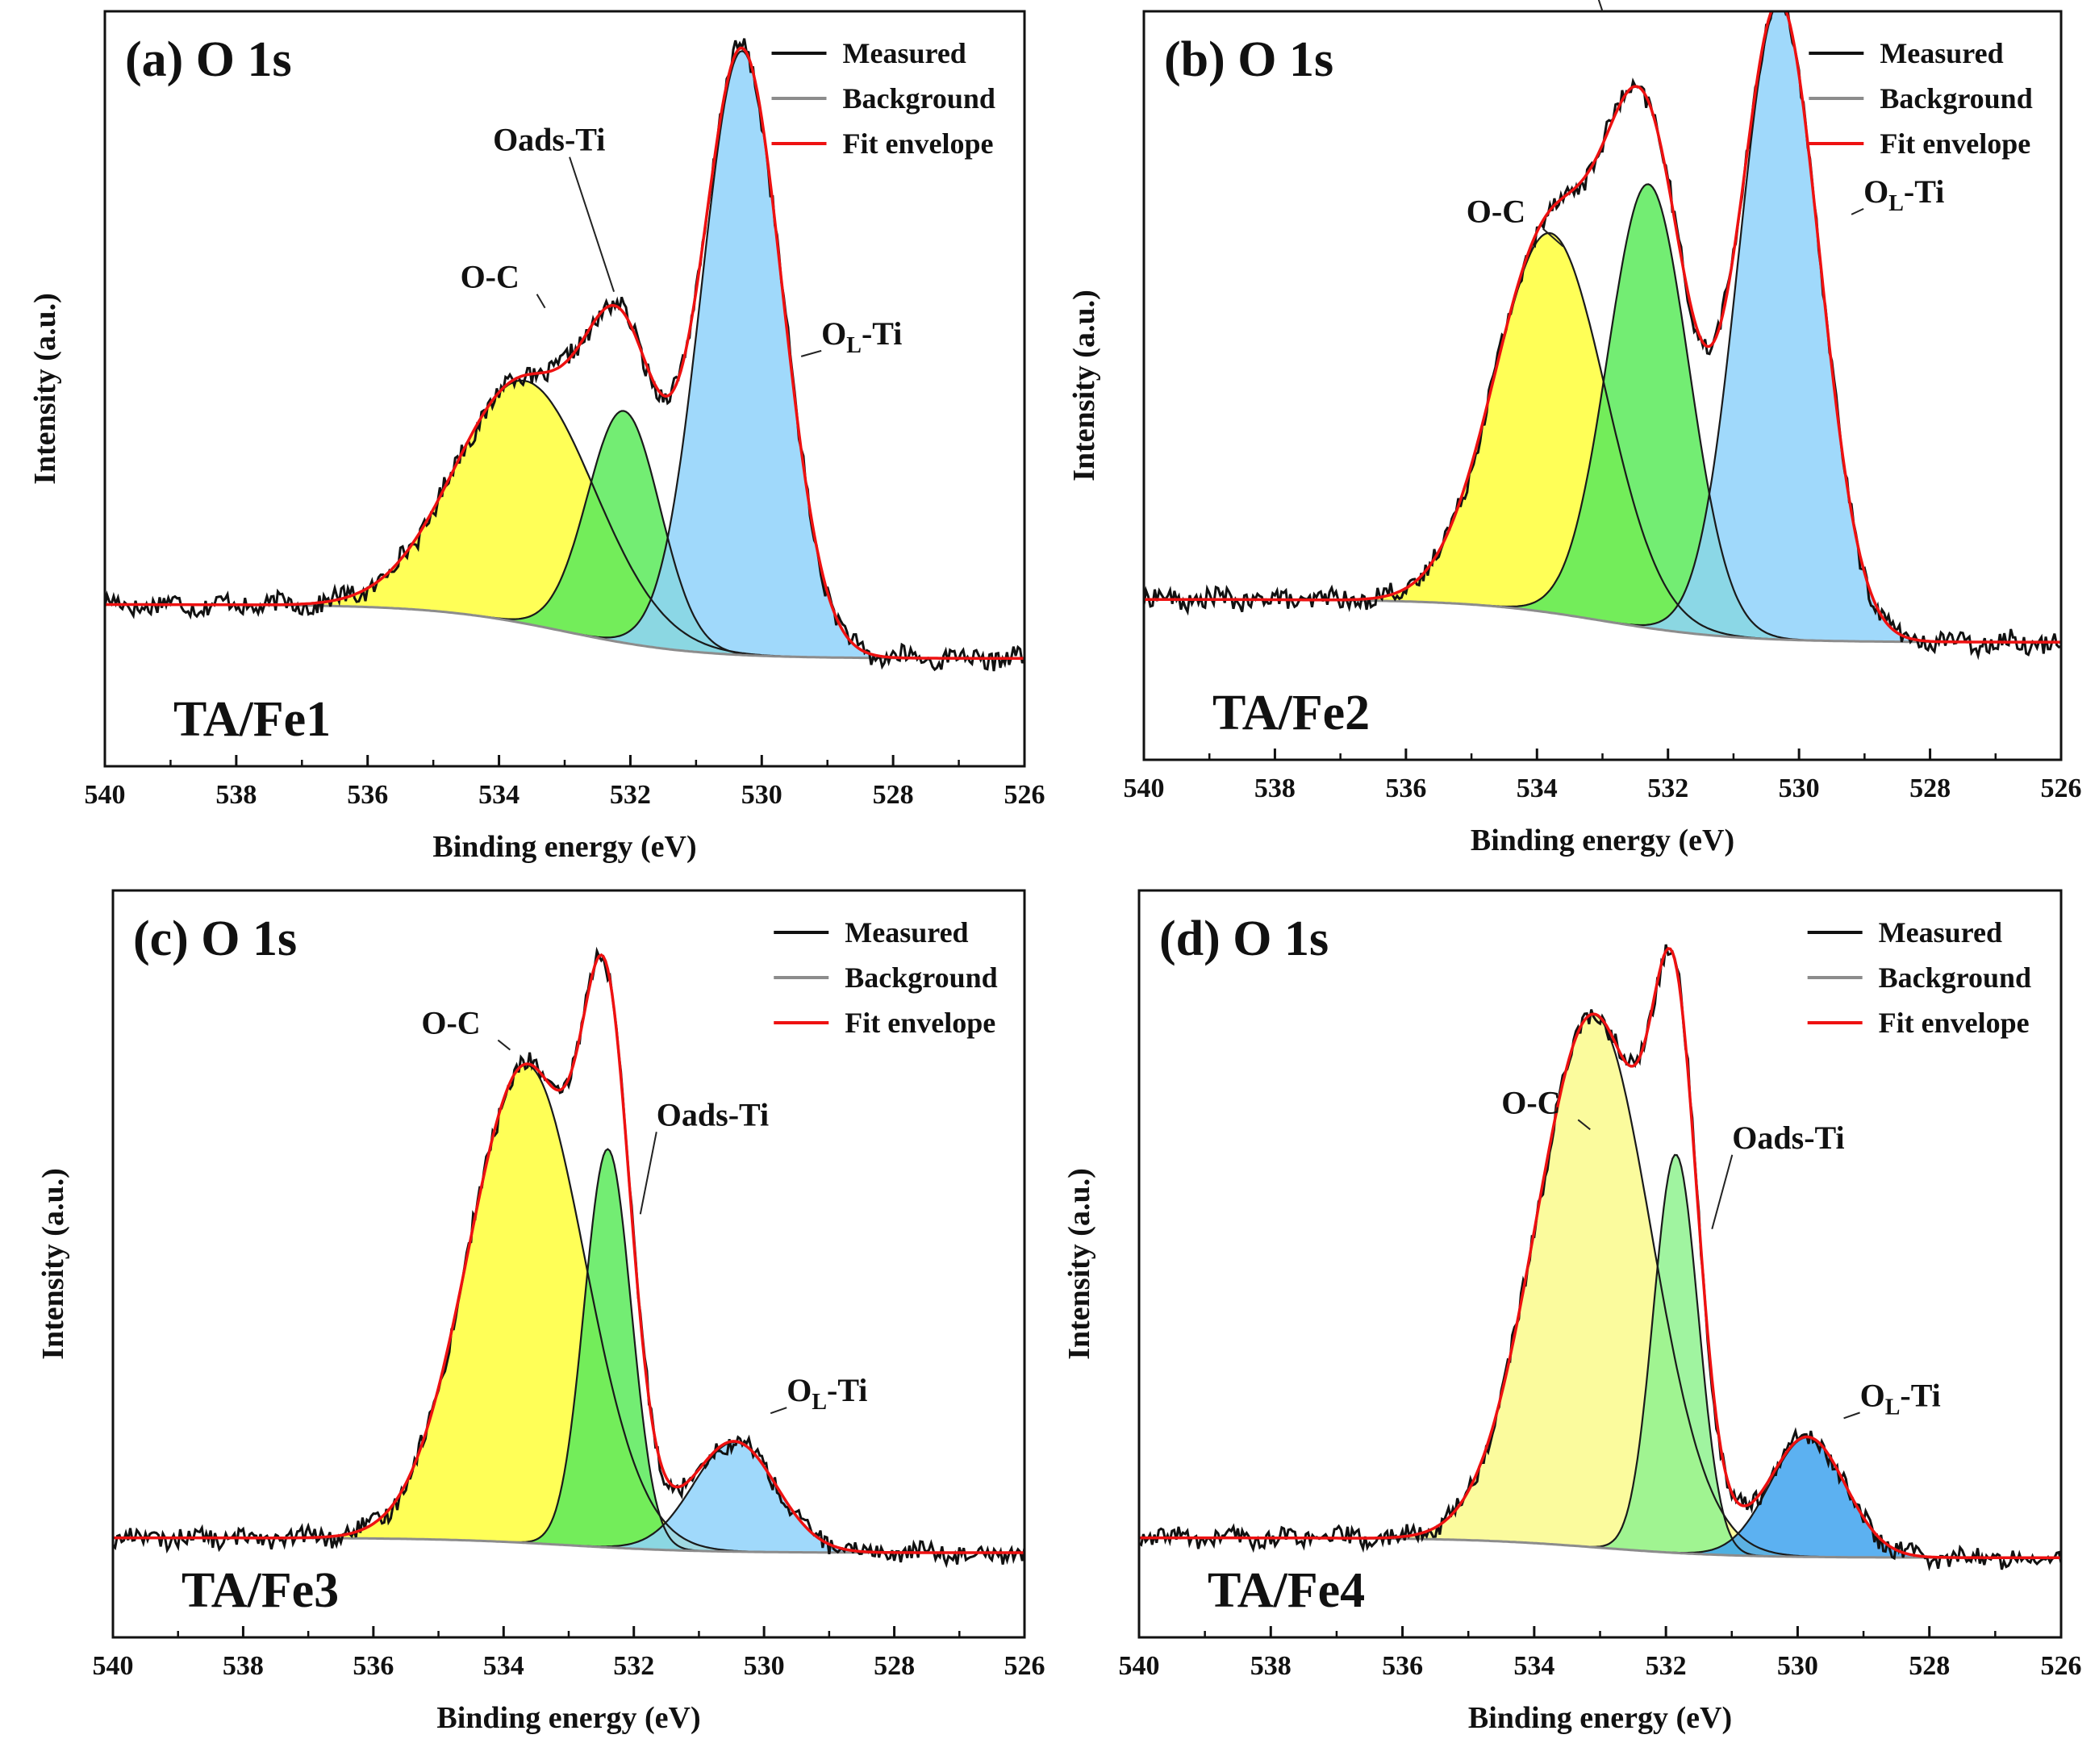  What do you see at coordinates (1286, 1591) in the screenshot?
I see `sample-label: TA/Fe4` at bounding box center [1286, 1591].